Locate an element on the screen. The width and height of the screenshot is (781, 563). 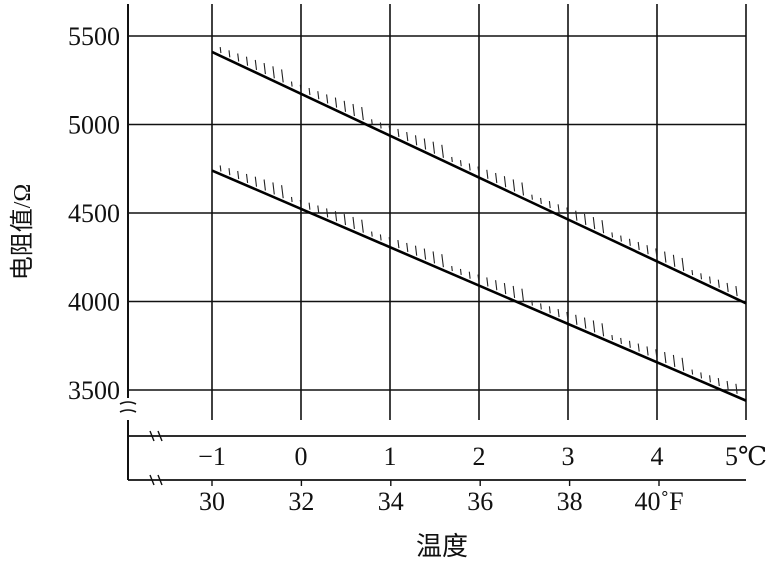
x-tick-label-celsius: 2 is located at coordinates (479, 456).